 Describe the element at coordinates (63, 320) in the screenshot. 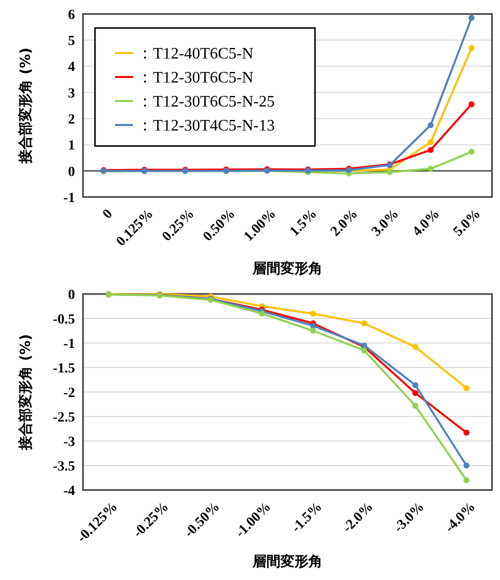

I see `y-tick-label: -0.5` at that location.